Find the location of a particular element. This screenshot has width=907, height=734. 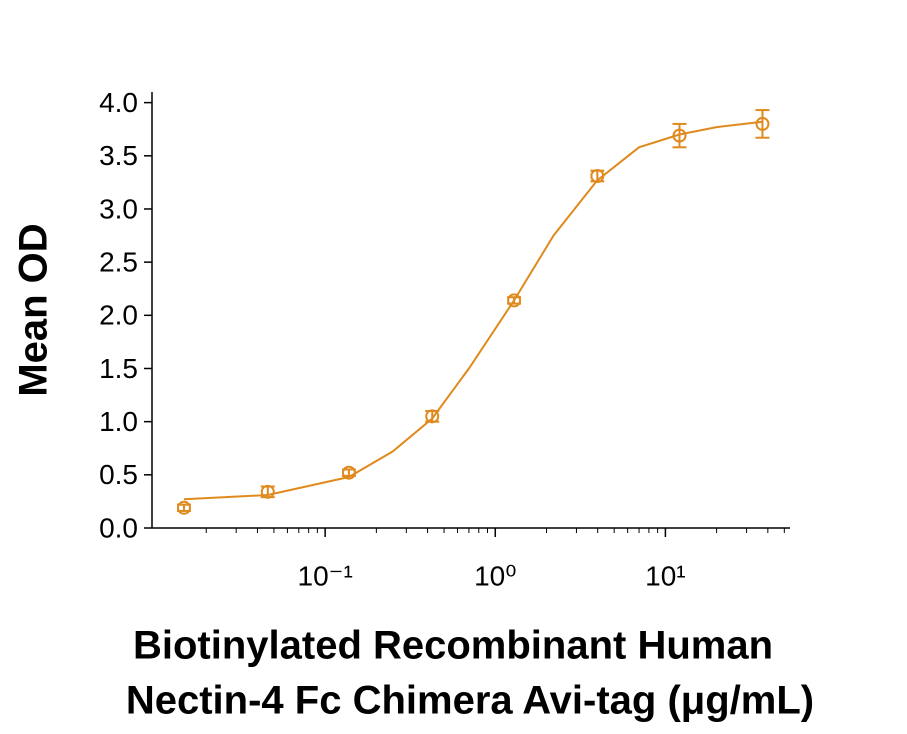

y-tick-label: 1.5 is located at coordinates (118, 368).